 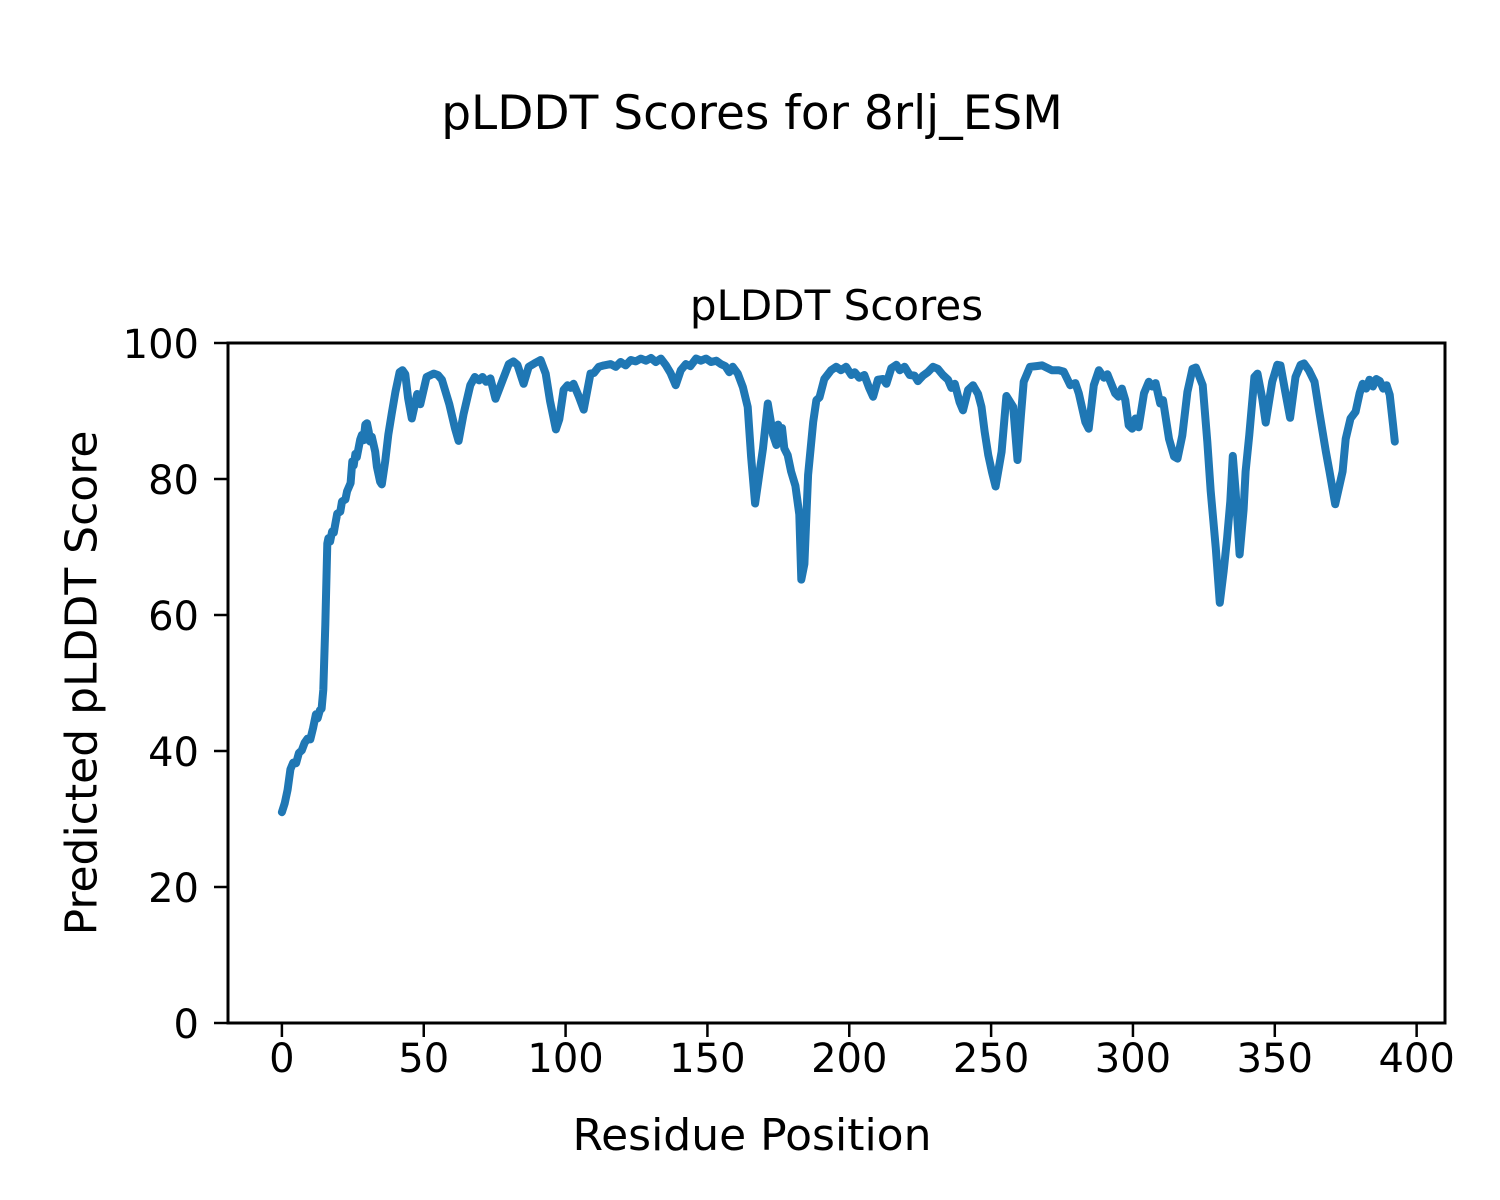 What do you see at coordinates (836, 305) in the screenshot?
I see `axes-title: pLDDT Scores` at bounding box center [836, 305].